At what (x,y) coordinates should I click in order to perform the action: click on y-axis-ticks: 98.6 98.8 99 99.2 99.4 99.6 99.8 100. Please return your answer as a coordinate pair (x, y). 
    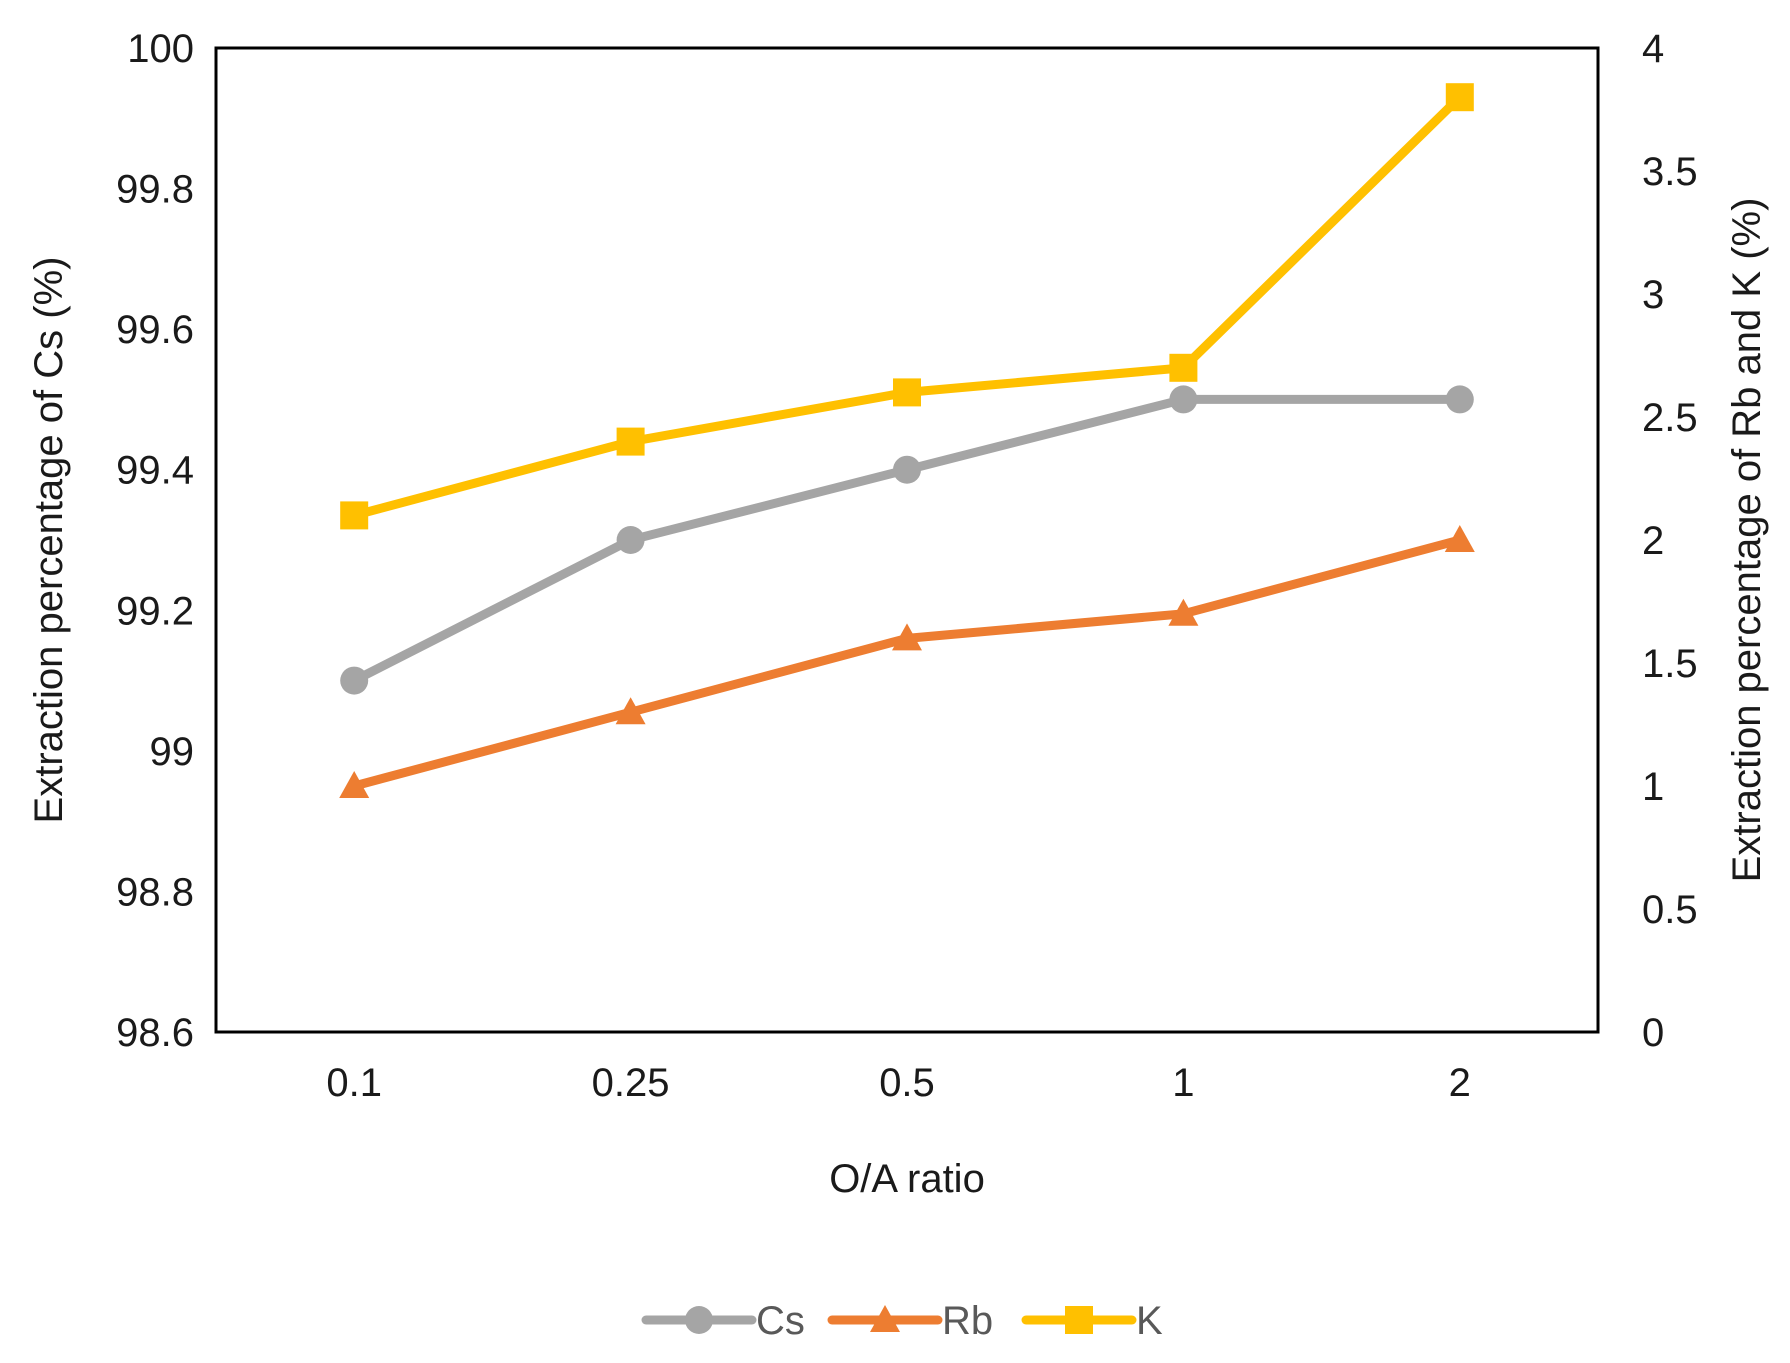
    Looking at the image, I should click on (155, 541).